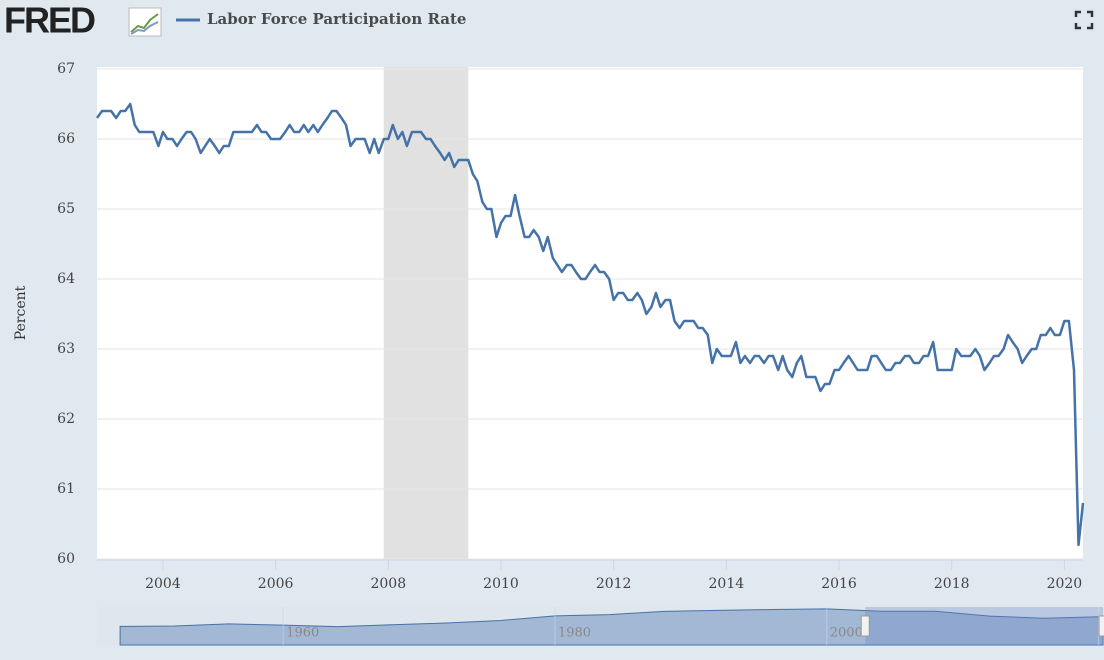 The image size is (1104, 660). Describe the element at coordinates (846, 633) in the screenshot. I see `navigator-tick-label: 2000` at that location.